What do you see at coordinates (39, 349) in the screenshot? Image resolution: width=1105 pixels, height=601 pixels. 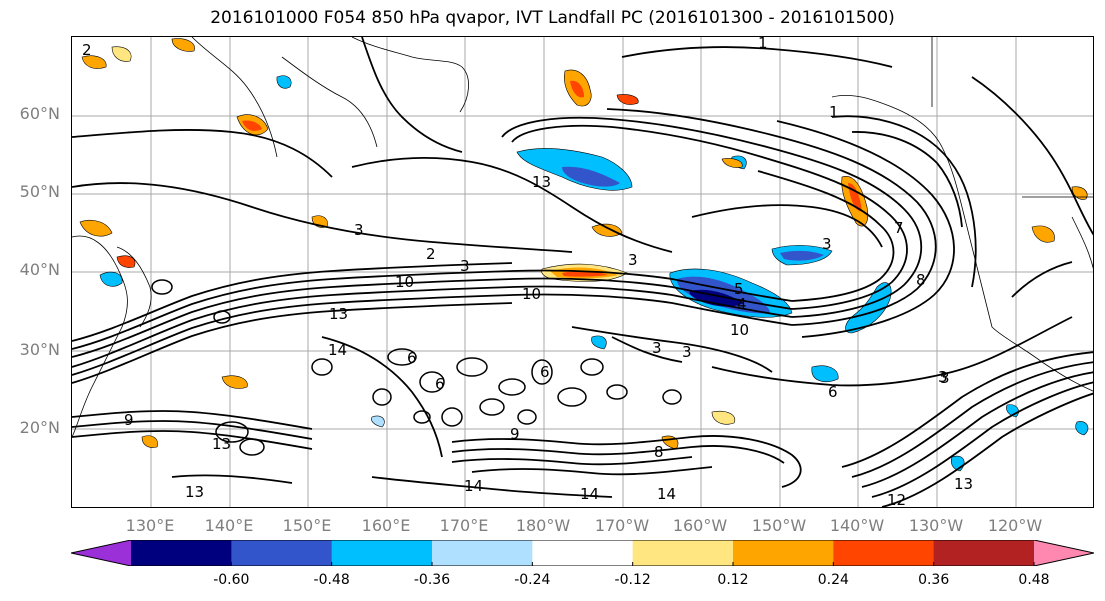 I see `lat-label-30n: 30°N` at bounding box center [39, 349].